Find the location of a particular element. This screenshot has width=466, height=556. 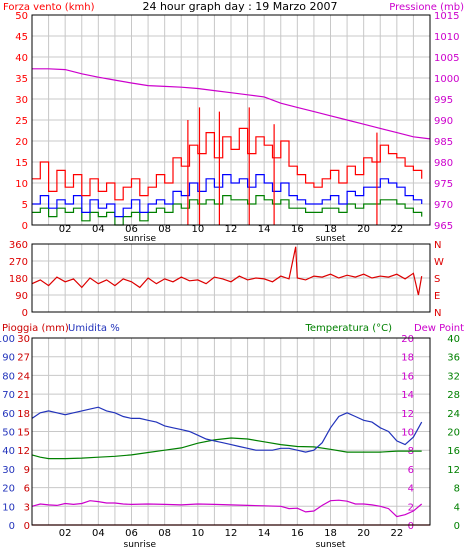

wind-avg-series is located at coordinates (227, 210).